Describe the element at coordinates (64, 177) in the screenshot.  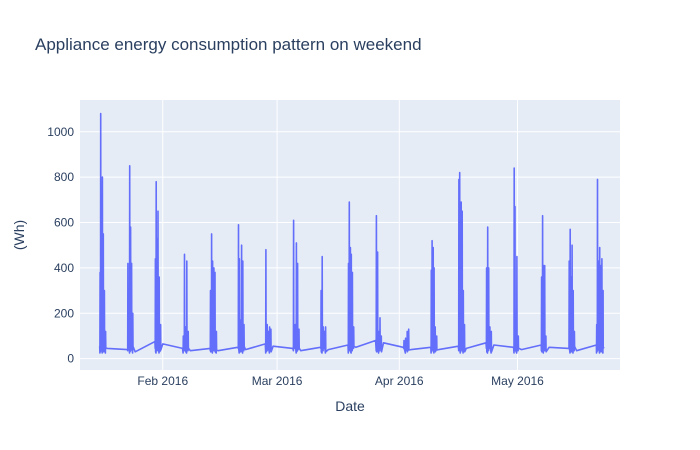
I see `y-tick-label-800: 800` at that location.